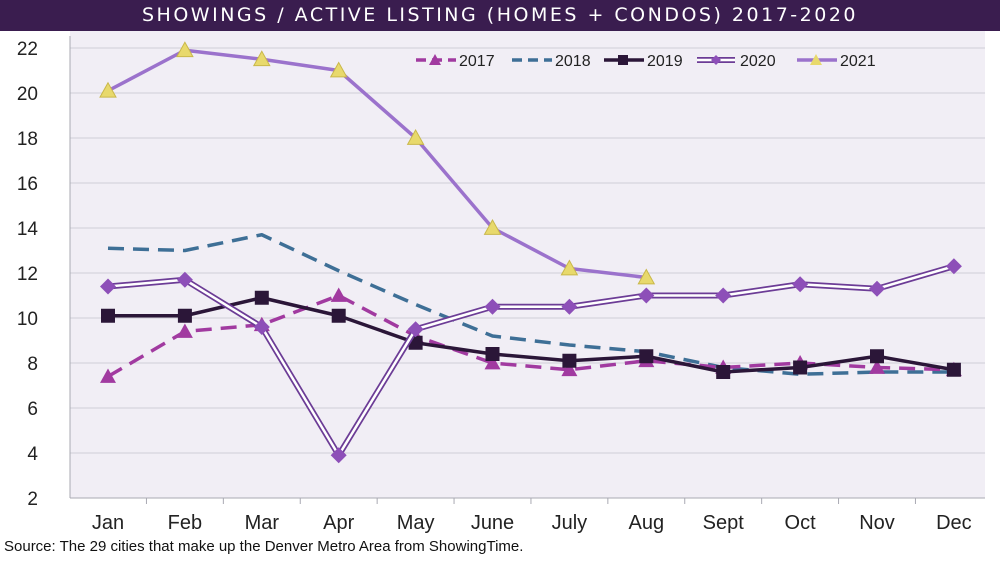  Describe the element at coordinates (573, 61) in the screenshot. I see `legend-label: 2018` at that location.